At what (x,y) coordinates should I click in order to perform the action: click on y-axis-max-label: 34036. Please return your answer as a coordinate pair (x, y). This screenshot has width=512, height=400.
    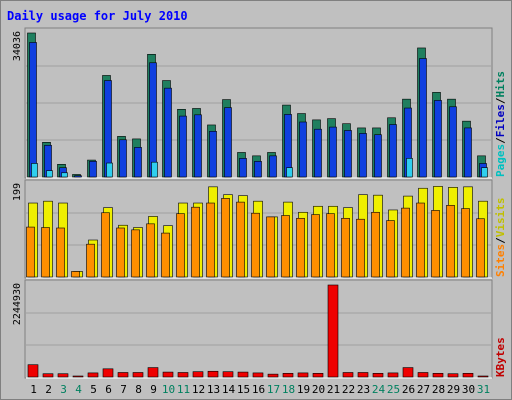
    Looking at the image, I should click on (17, 46).